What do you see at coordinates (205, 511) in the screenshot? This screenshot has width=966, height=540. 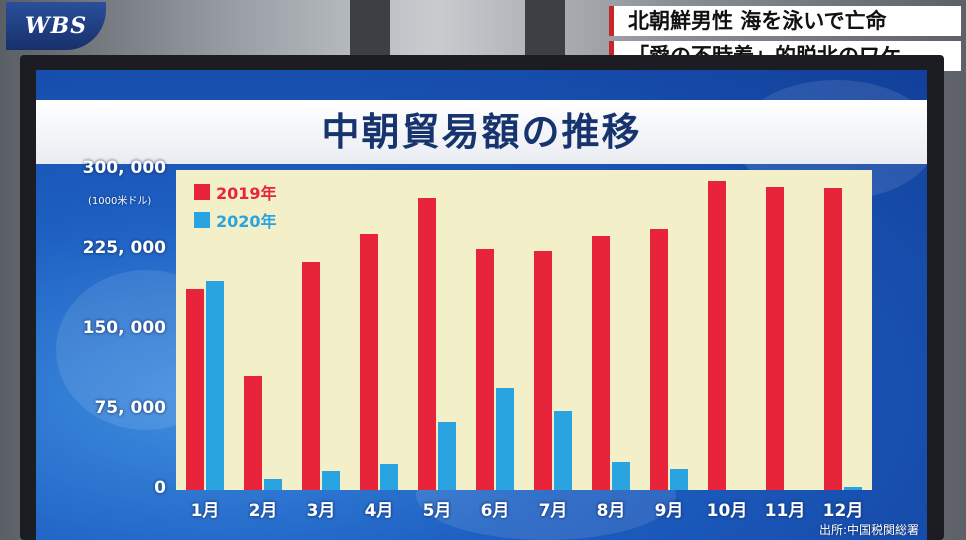 I see `x-tick-label: 1月` at bounding box center [205, 511].